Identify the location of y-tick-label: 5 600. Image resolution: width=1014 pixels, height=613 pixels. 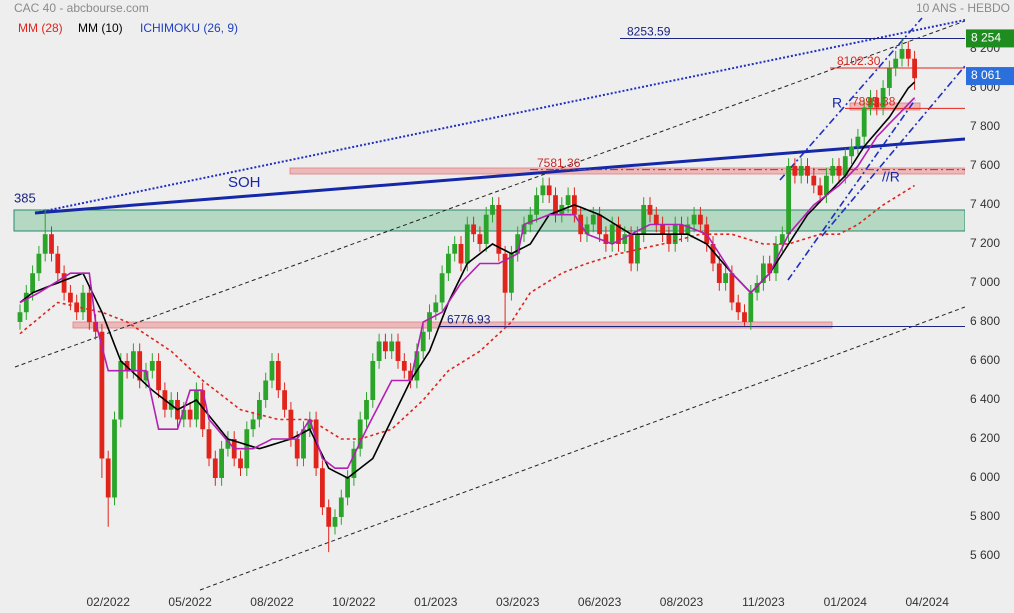
(985, 555).